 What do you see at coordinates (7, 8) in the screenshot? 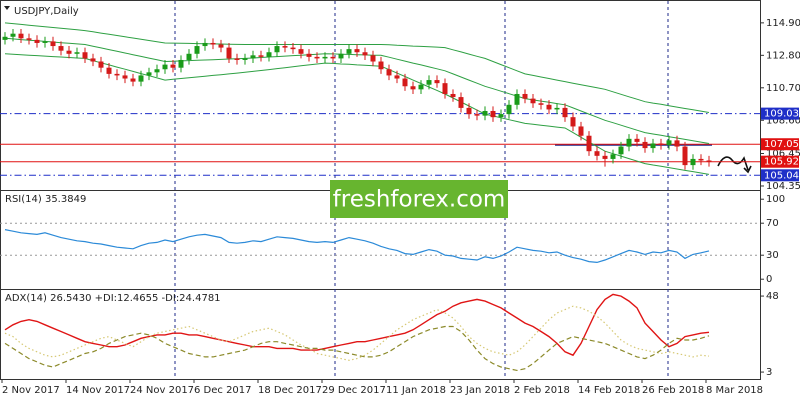
I see `menu-triangle` at bounding box center [7, 8].